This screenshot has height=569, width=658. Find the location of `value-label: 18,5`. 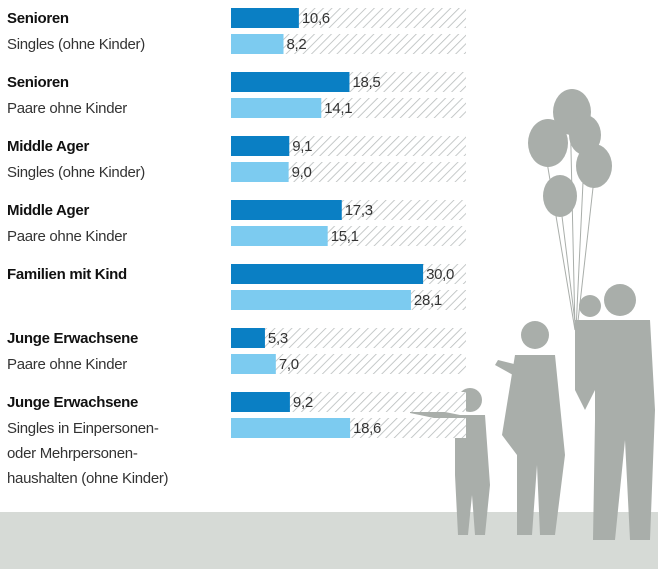

value-label: 18,5 is located at coordinates (366, 82).